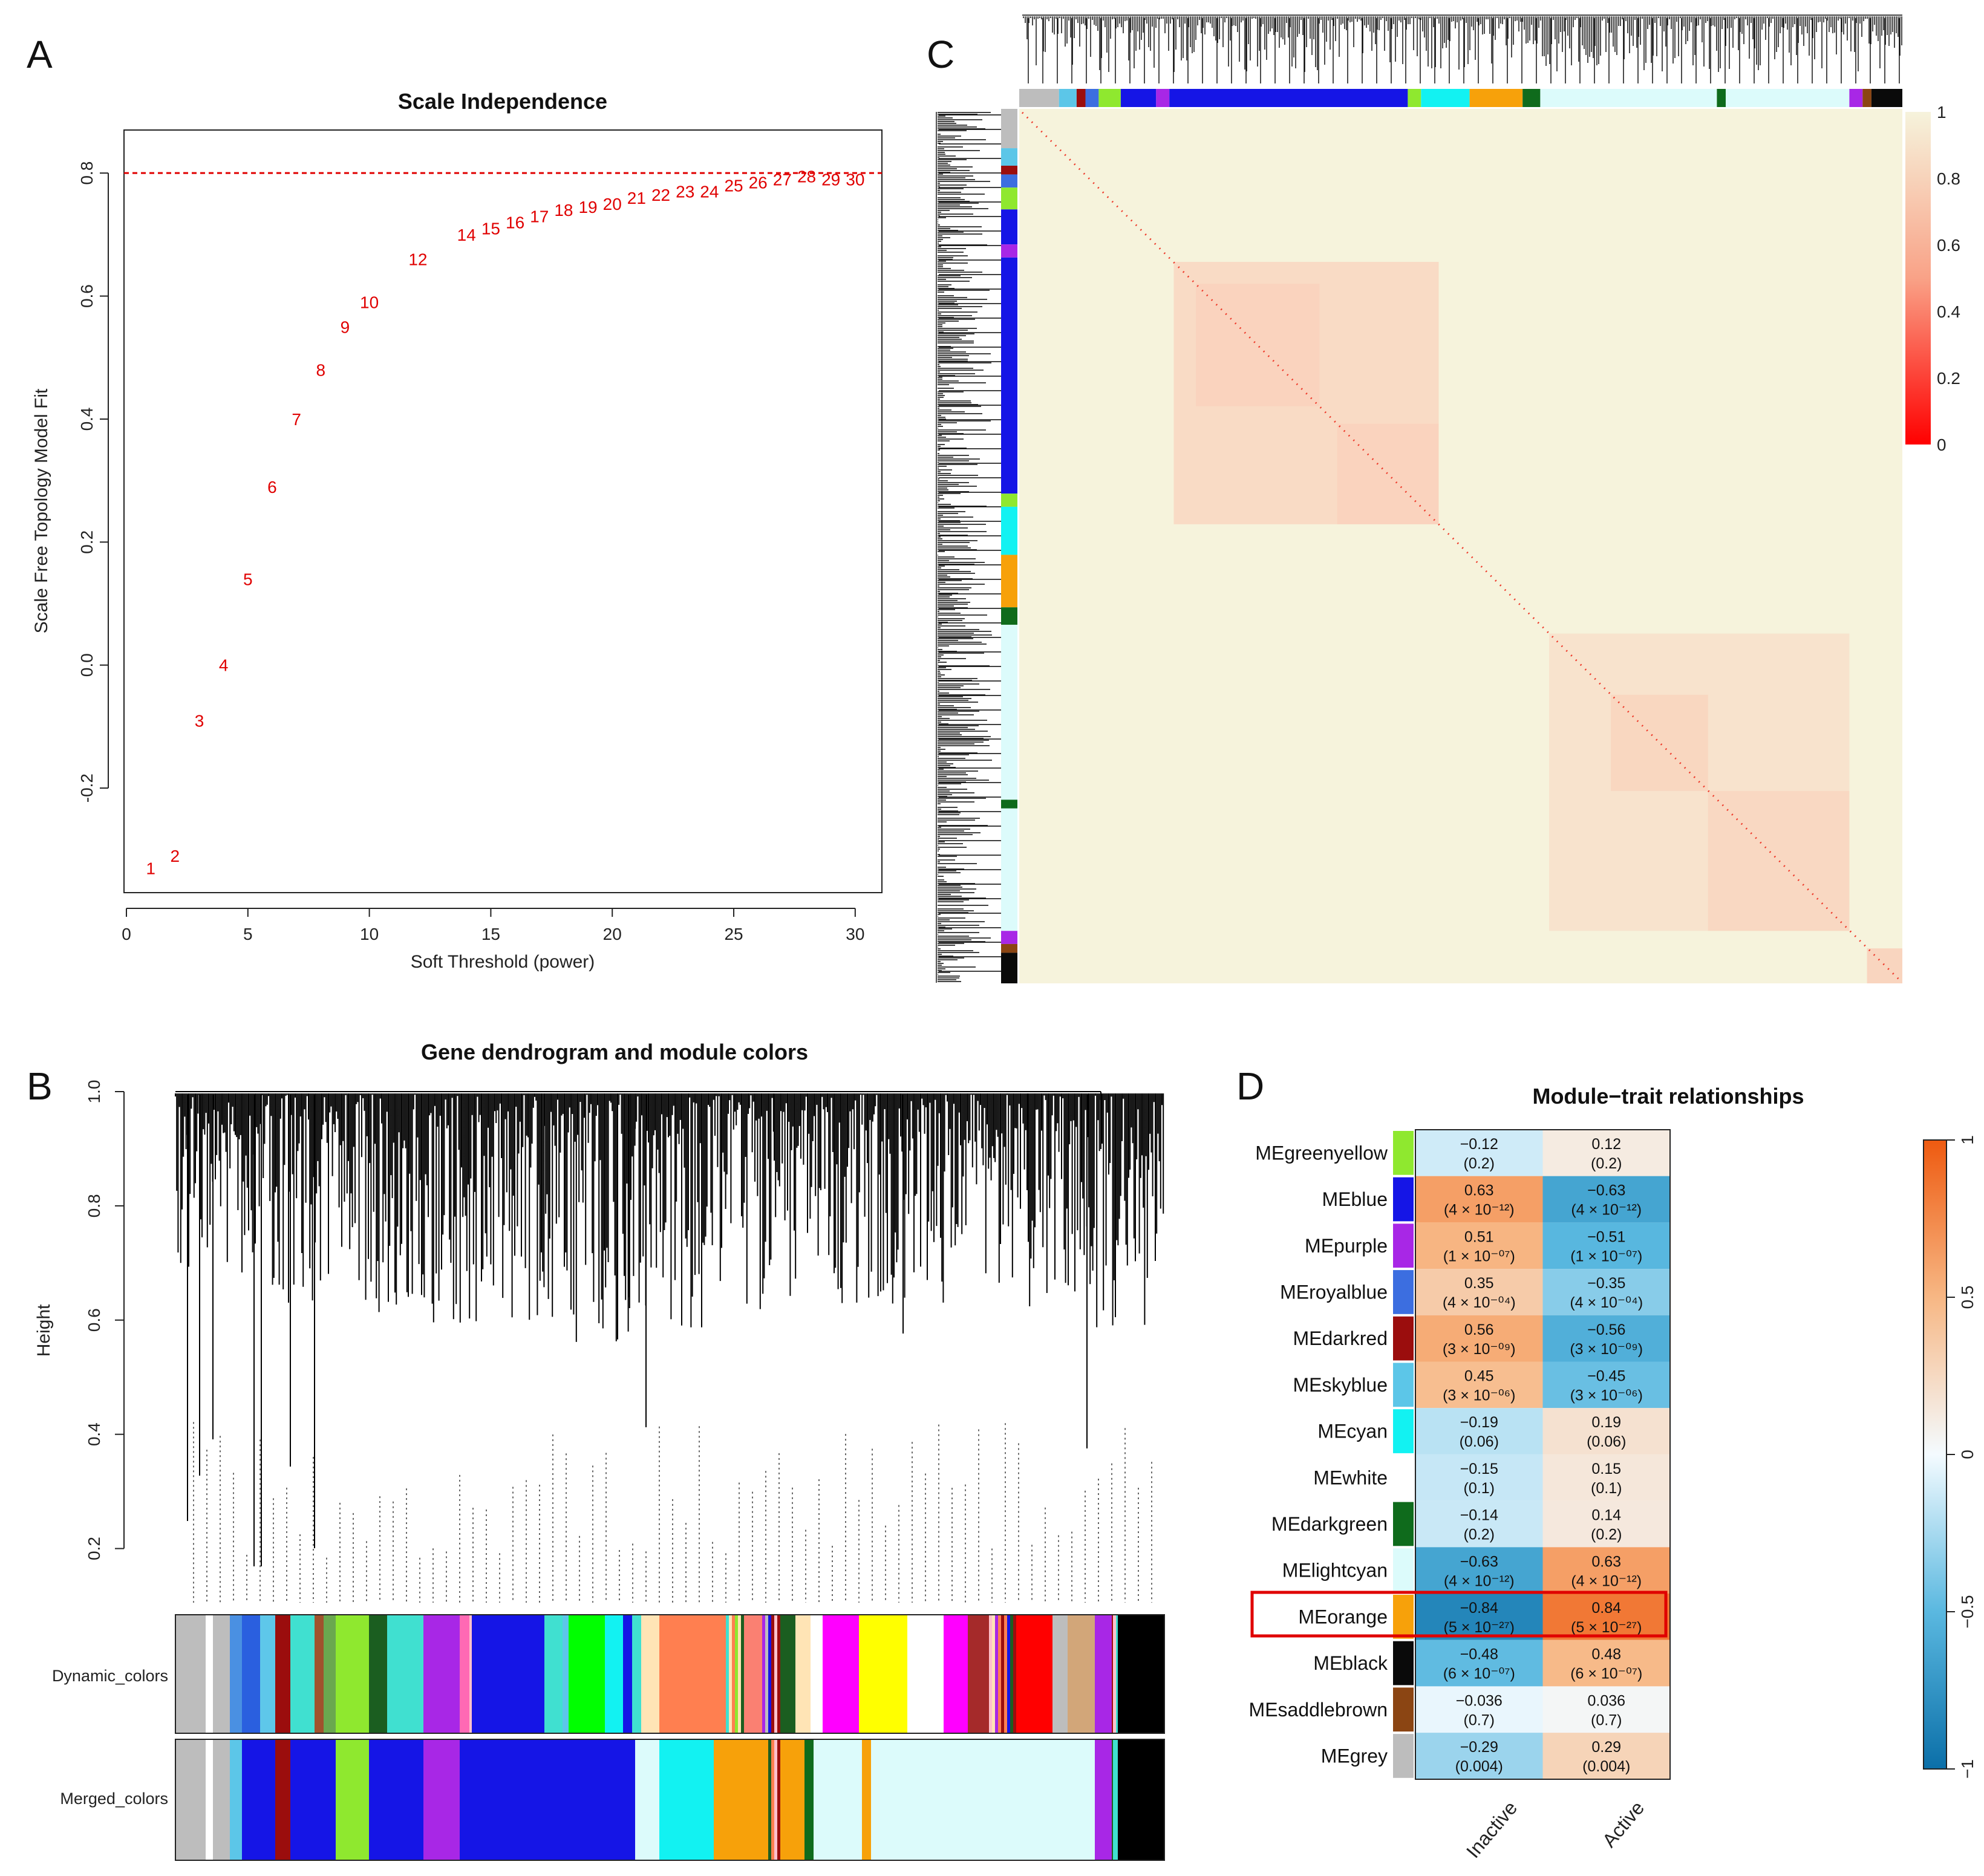 This screenshot has width=1984, height=1876. Describe the element at coordinates (1968, 1611) in the screenshot. I see `colorbar-tick-label: −0.5` at that location.